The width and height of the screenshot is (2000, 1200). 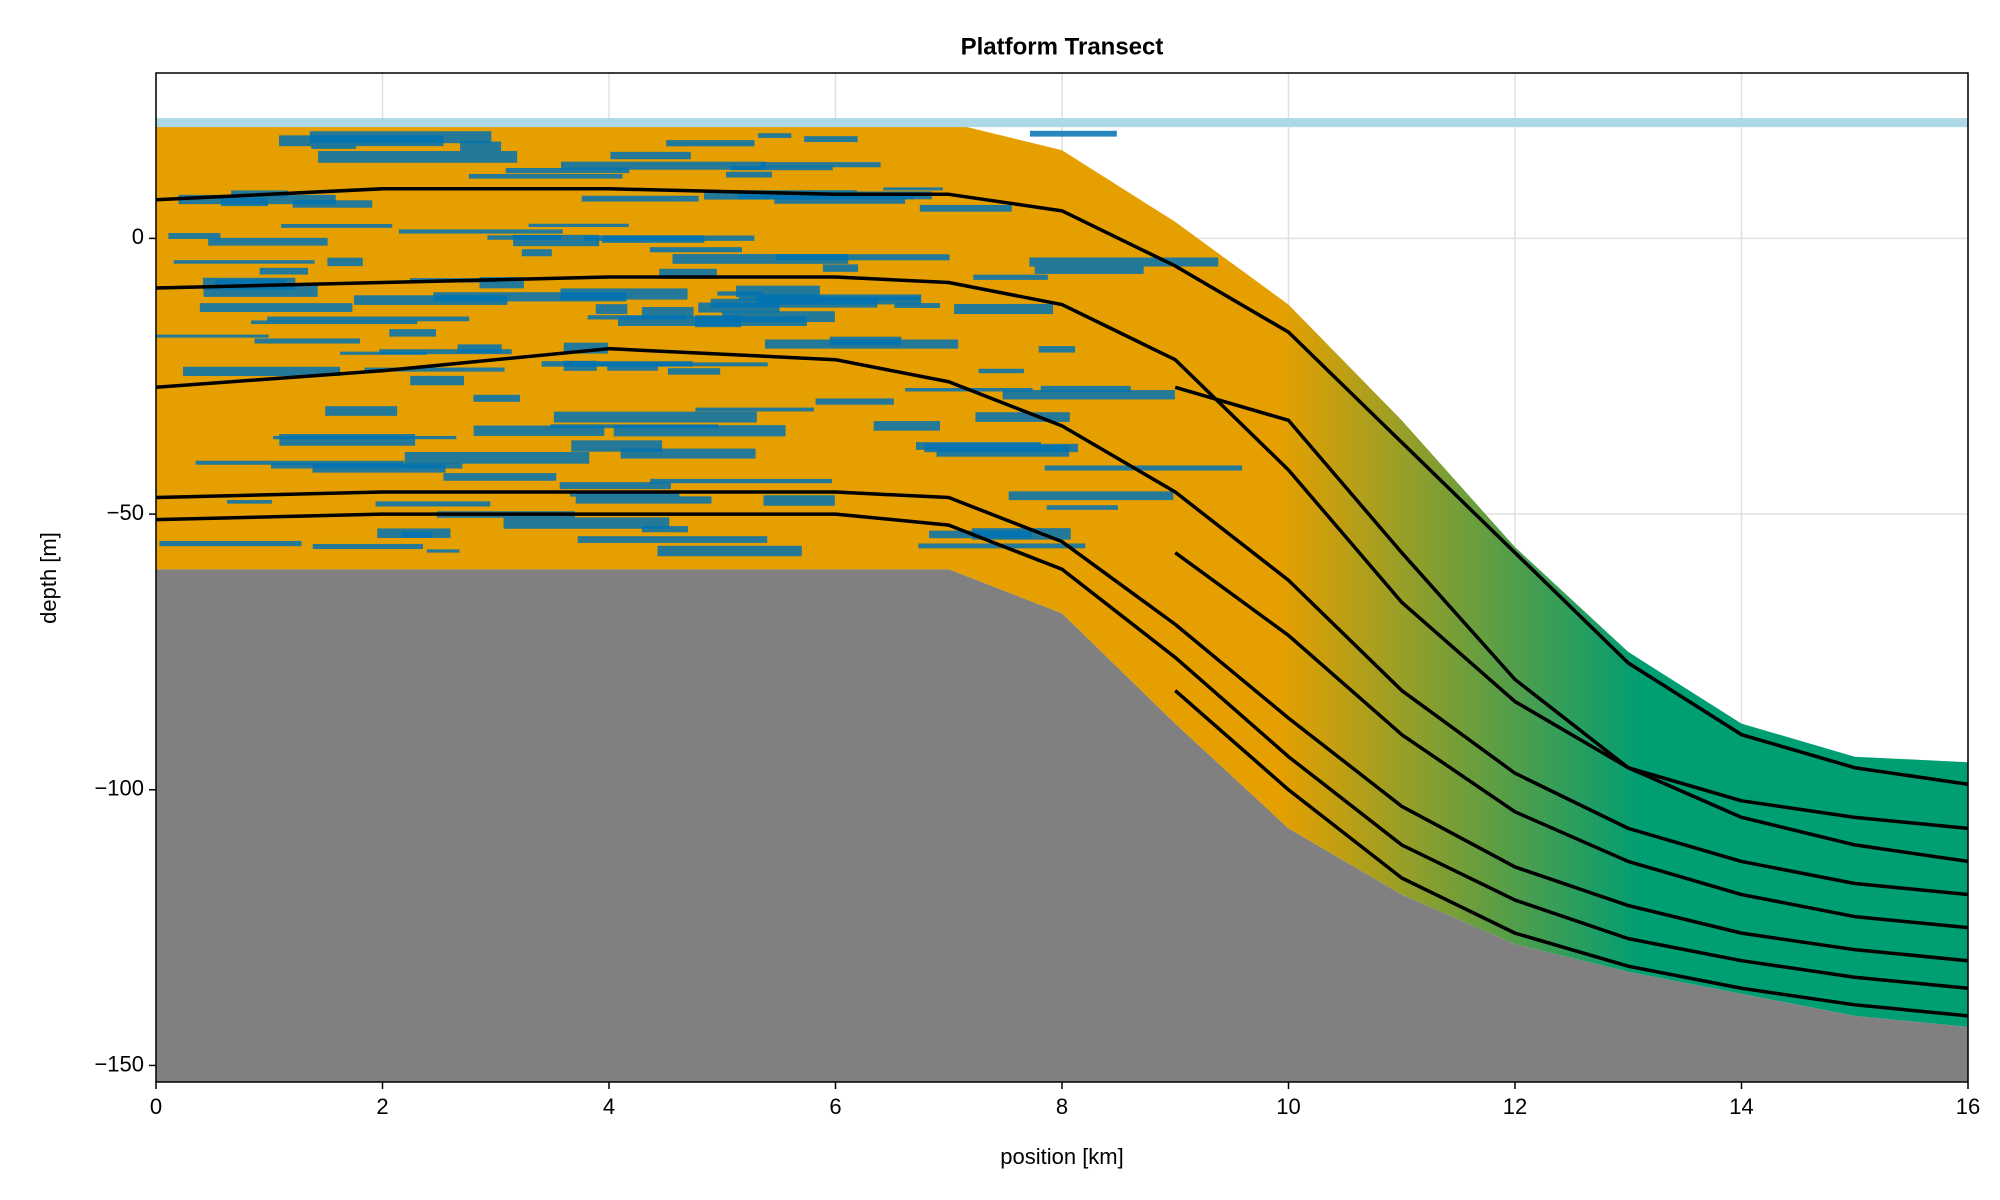 I want to click on y-tick-label: −100, so click(x=119, y=788).